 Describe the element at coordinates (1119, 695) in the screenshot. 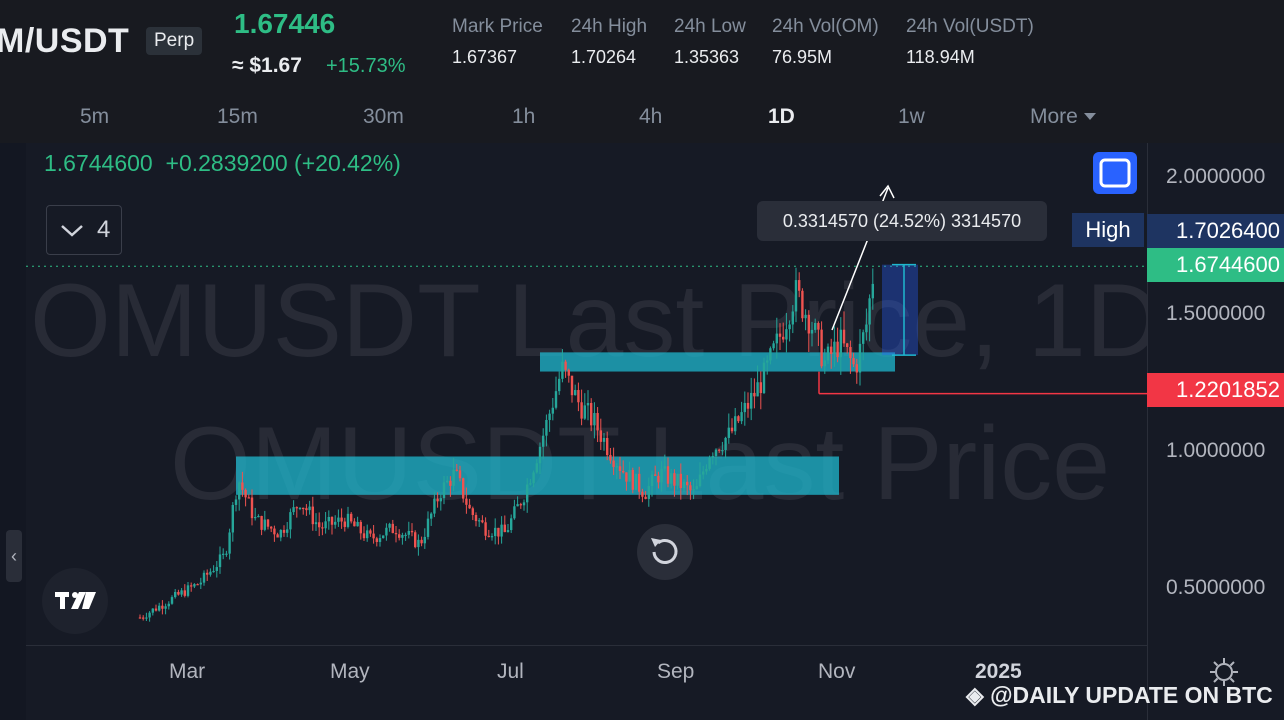

I see `credit-watermark: ◈ @DAILY UPDATE ON BTC` at that location.